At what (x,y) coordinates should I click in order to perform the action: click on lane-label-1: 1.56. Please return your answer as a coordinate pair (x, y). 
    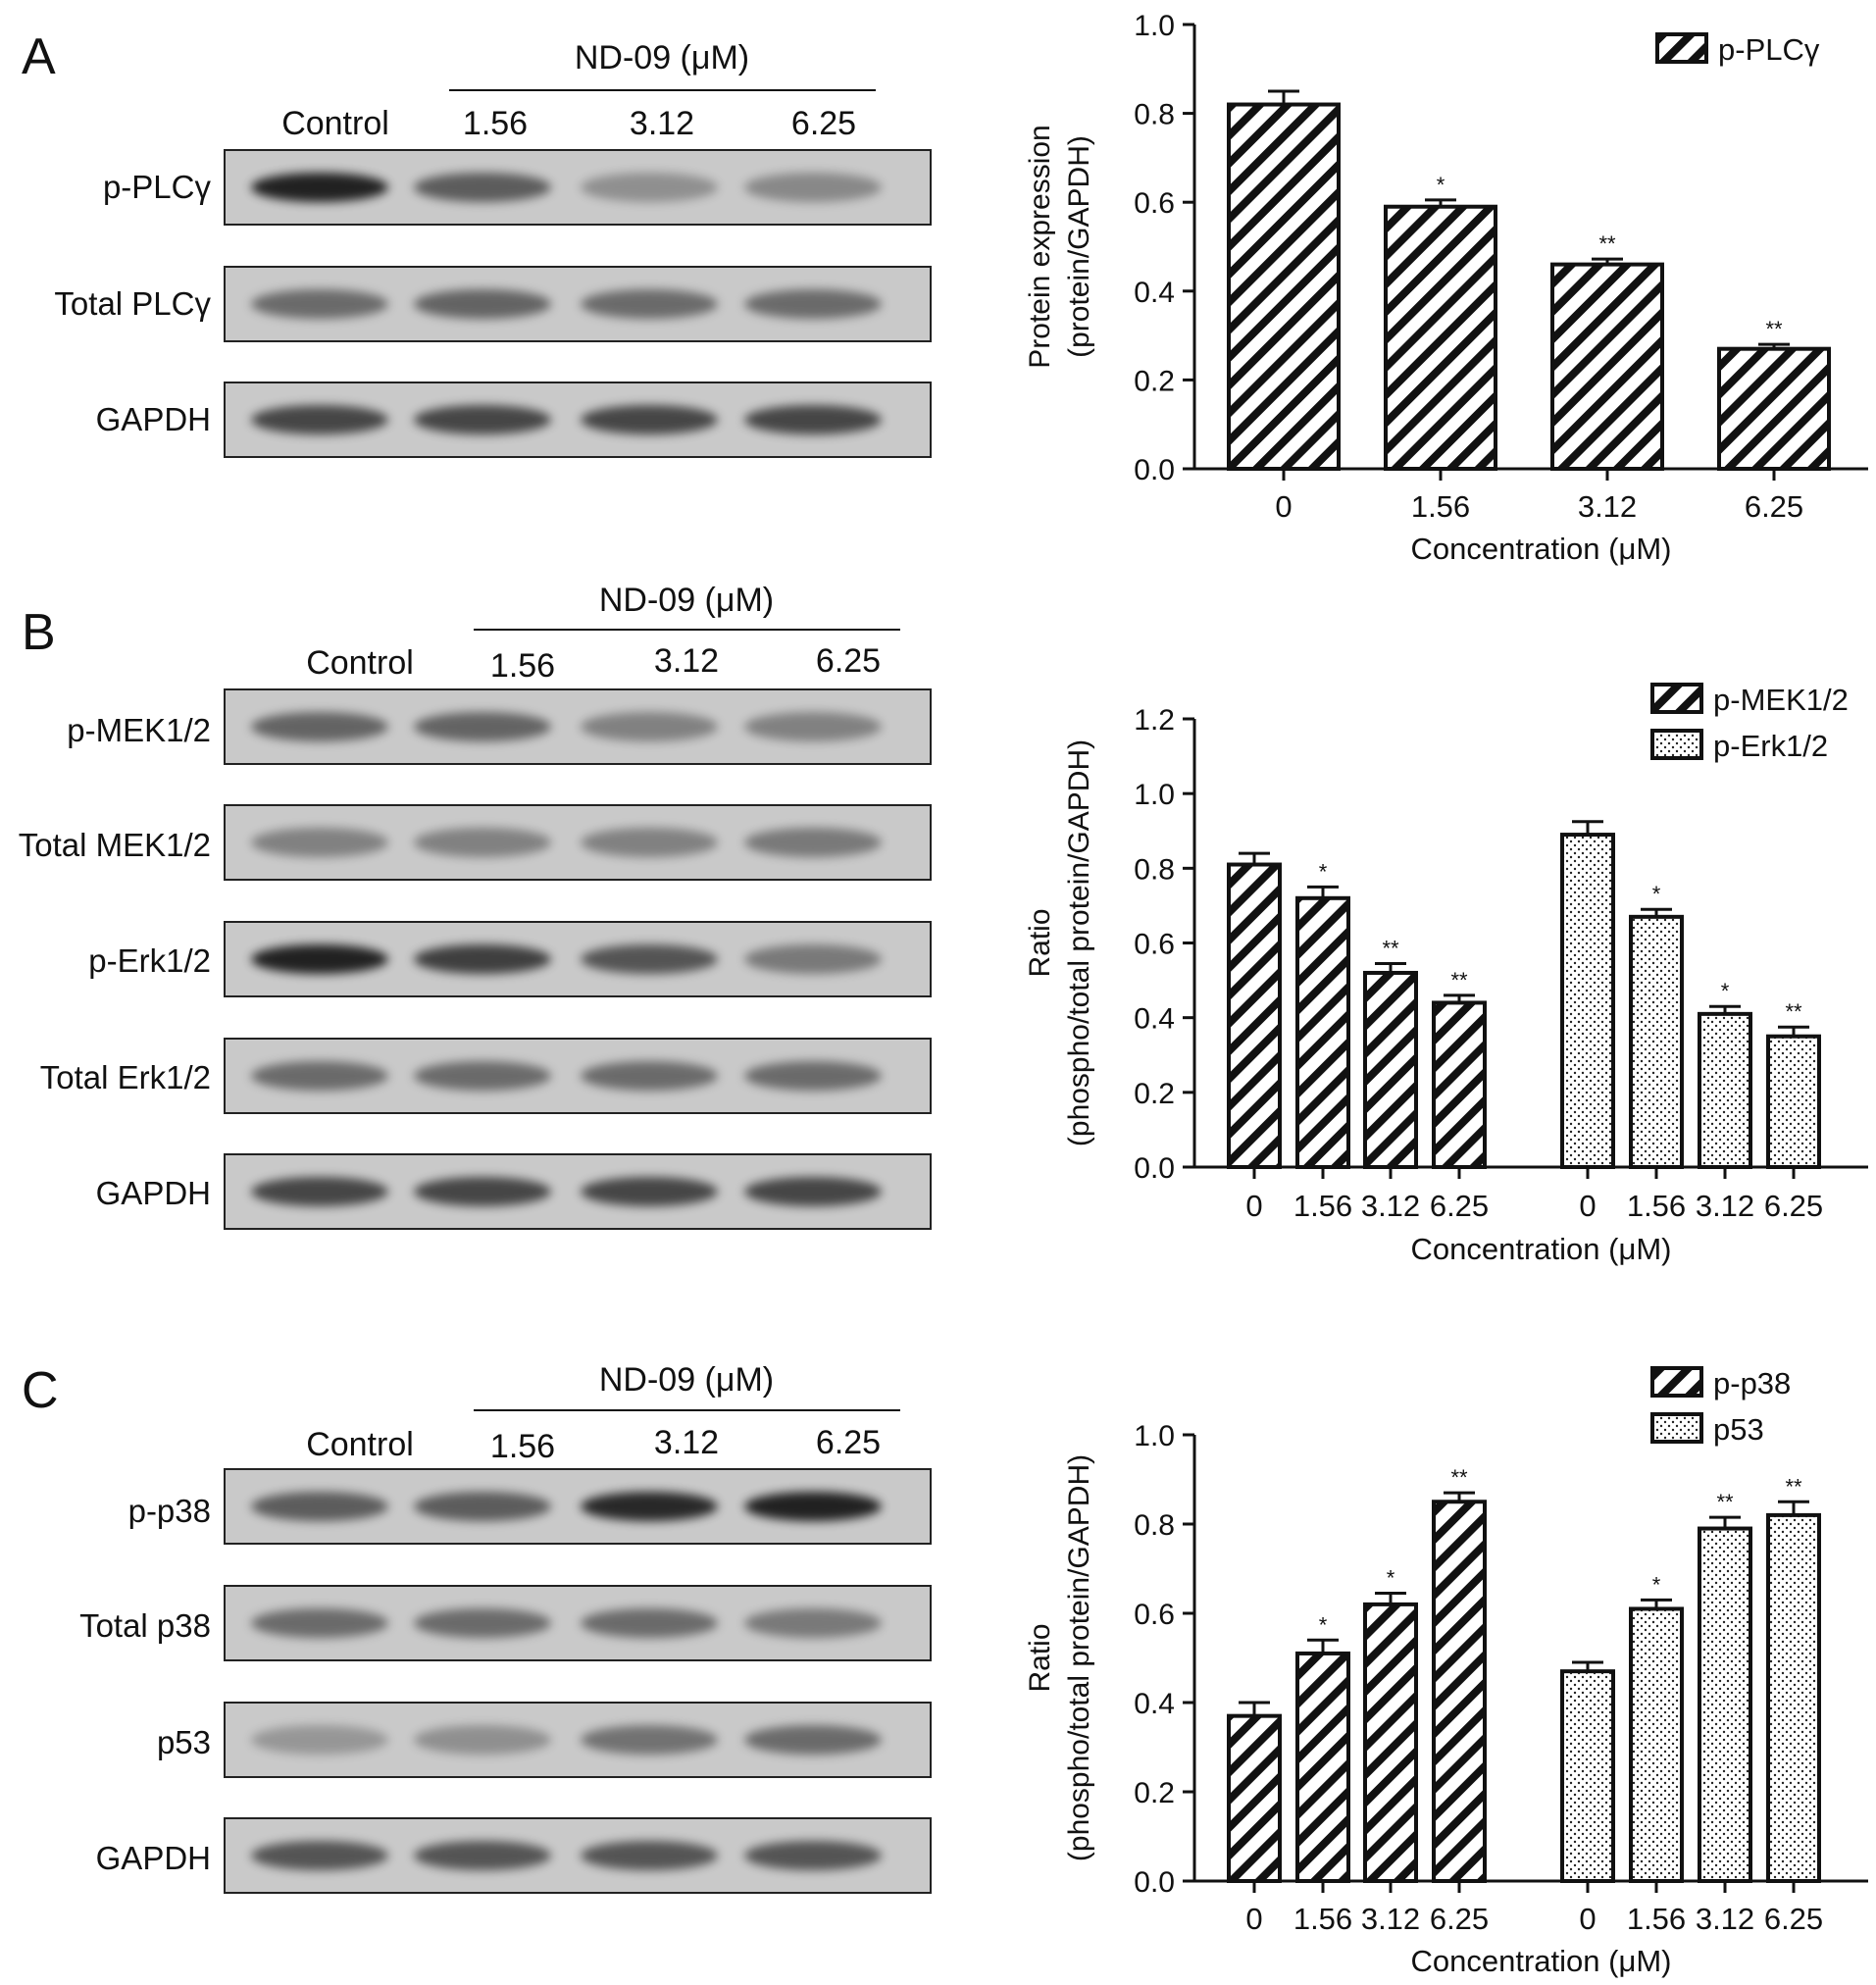
    Looking at the image, I should click on (522, 666).